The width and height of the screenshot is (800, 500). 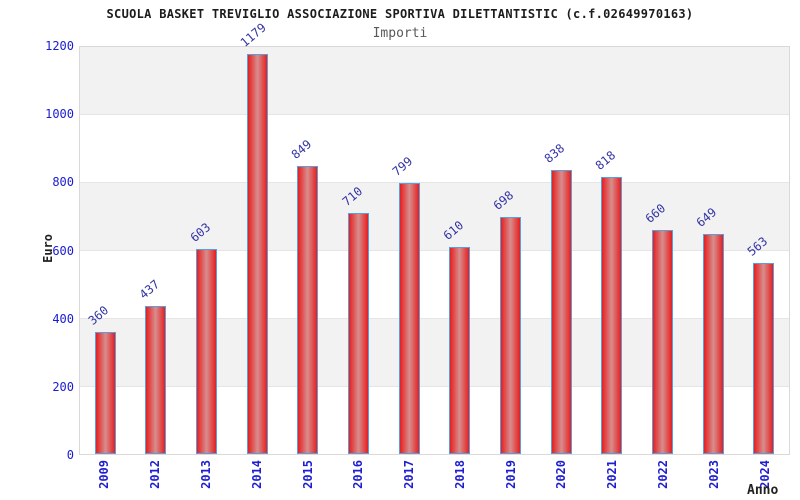 What do you see at coordinates (308, 310) in the screenshot?
I see `bar-2015` at bounding box center [308, 310].